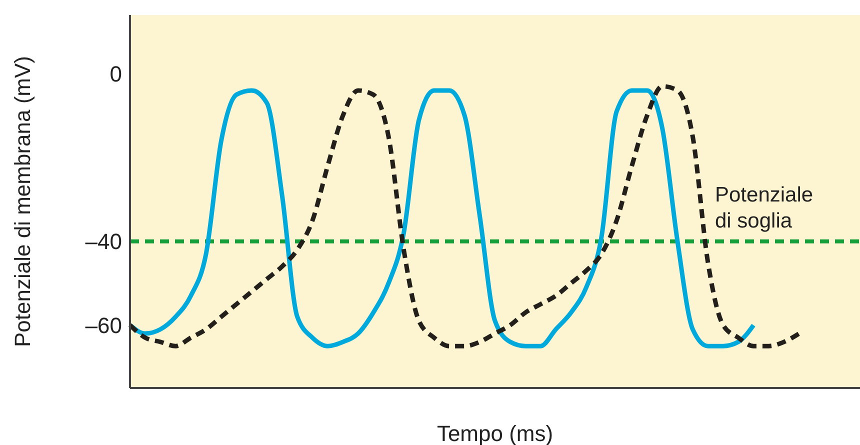 Image resolution: width=860 pixels, height=445 pixels. Describe the element at coordinates (116, 73) in the screenshot. I see `y-tick-label: 0` at that location.